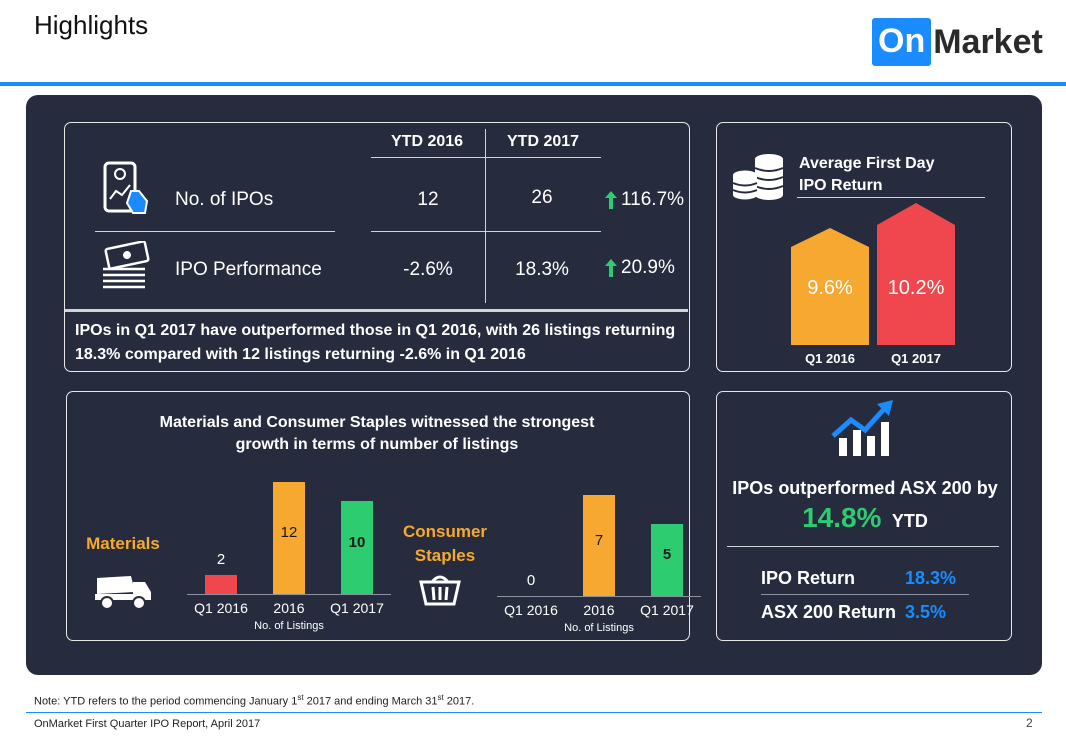  I want to click on asx-row-label-ipo: IPO Return, so click(808, 578).